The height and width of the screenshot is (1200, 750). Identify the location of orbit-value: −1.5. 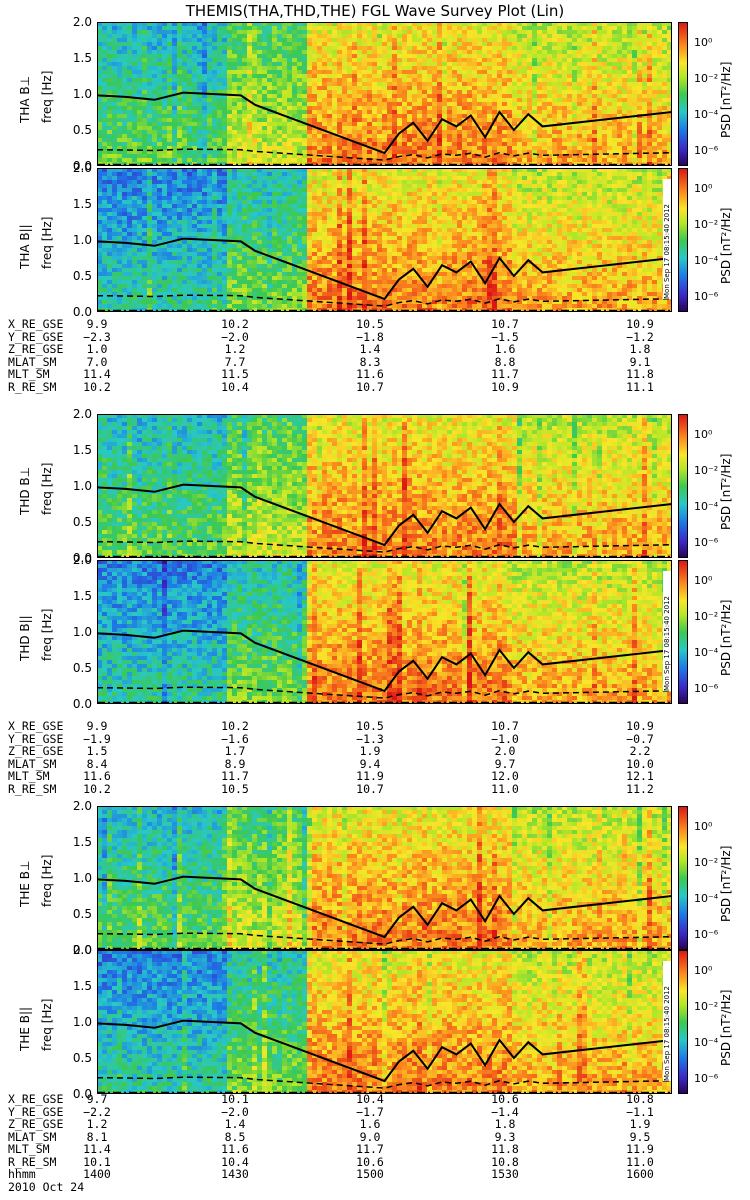
(505, 337).